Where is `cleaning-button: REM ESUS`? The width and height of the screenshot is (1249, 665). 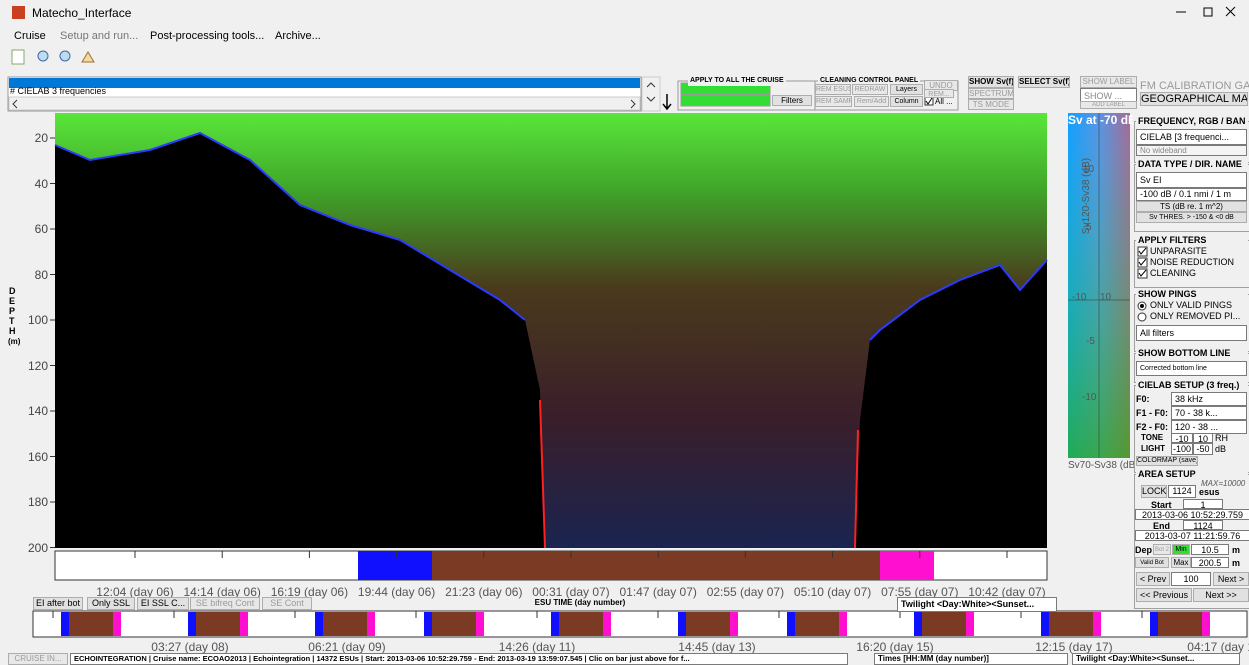
cleaning-button: REM ESUS is located at coordinates (833, 89).